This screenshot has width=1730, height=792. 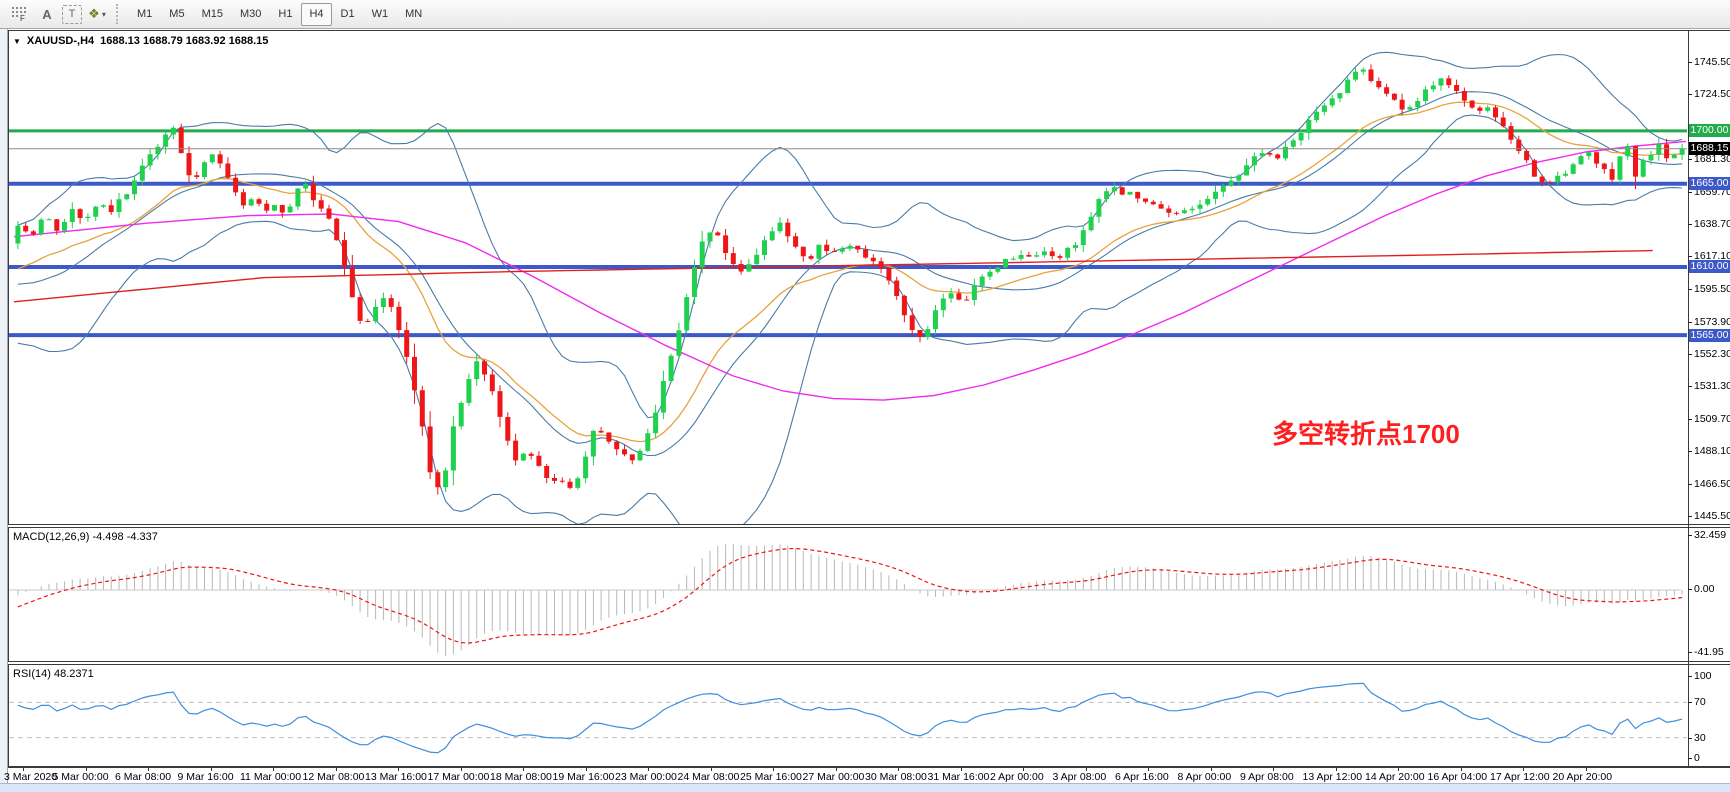 What do you see at coordinates (1332, 777) in the screenshot?
I see `date-label: 13 Apr 12:00` at bounding box center [1332, 777].